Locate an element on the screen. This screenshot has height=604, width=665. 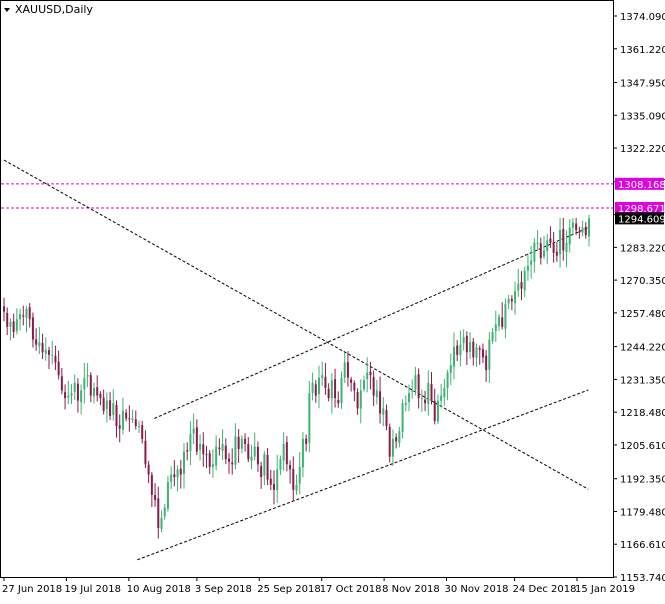
y-tick-label: 1335.090 is located at coordinates (642, 116).